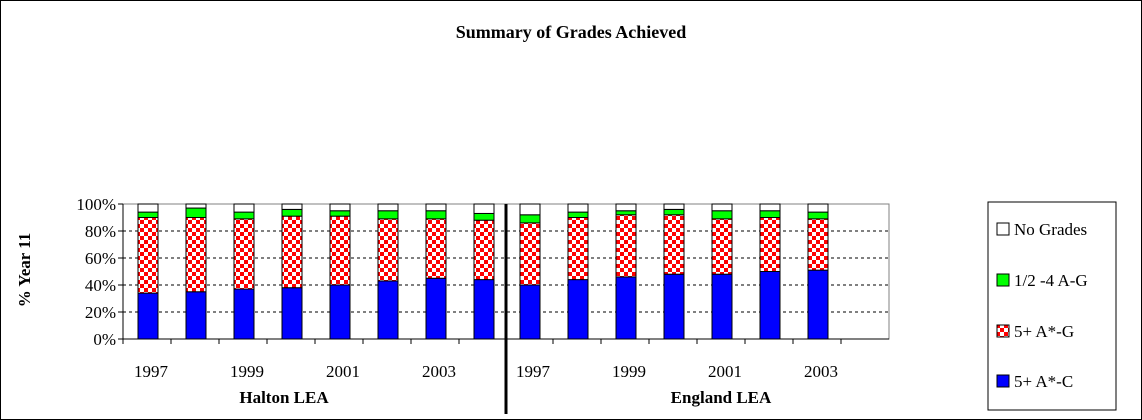  Describe the element at coordinates (100, 231) in the screenshot. I see `y-tick-label: 80%` at that location.